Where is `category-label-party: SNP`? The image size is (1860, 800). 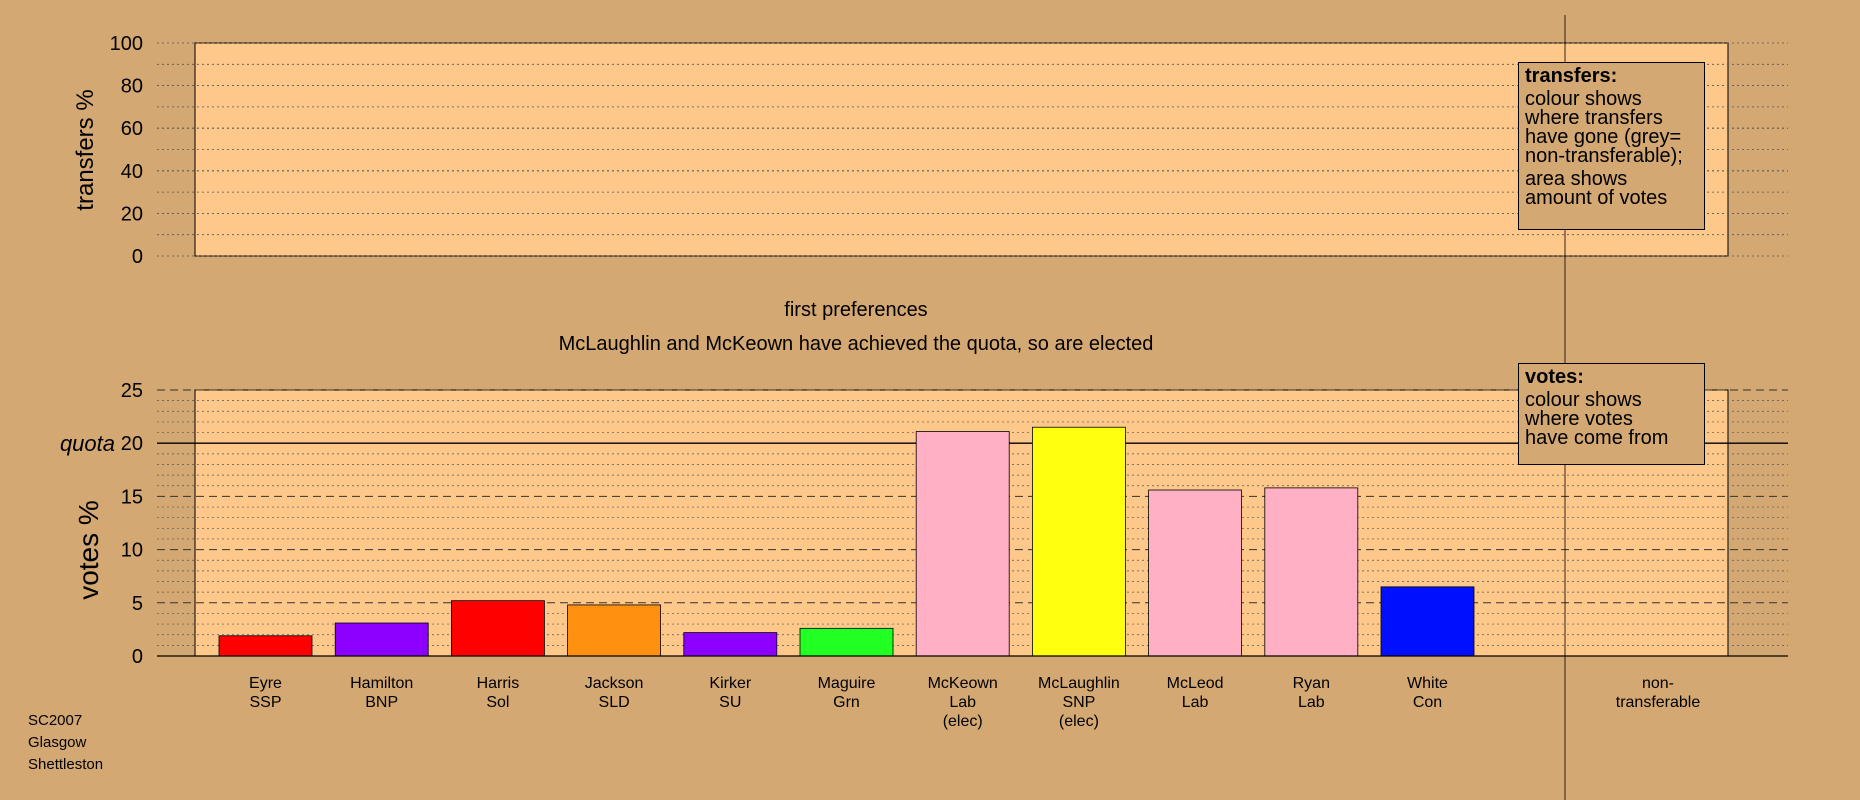 category-label-party: SNP is located at coordinates (1078, 702).